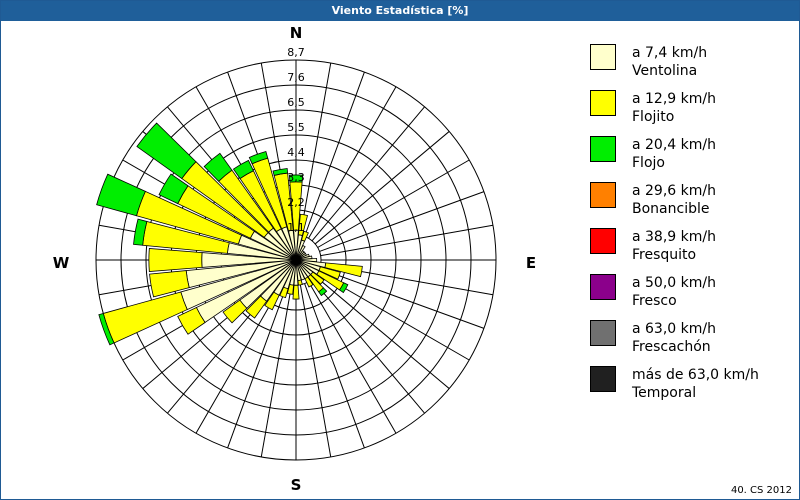 The width and height of the screenshot is (800, 500). I want to click on legend-class-label: Frescachón, so click(671, 347).